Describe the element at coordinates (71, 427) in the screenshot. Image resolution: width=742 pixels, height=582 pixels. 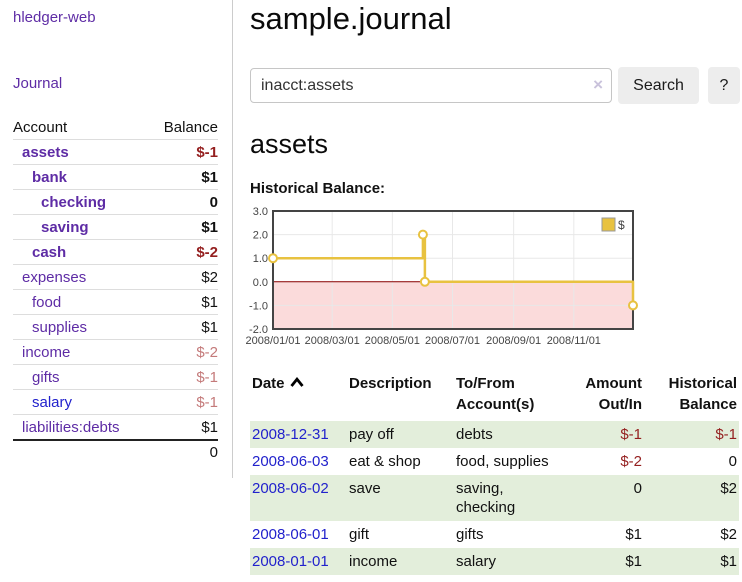
I see `account-link-liabilities-debts: liabilities:debts` at that location.